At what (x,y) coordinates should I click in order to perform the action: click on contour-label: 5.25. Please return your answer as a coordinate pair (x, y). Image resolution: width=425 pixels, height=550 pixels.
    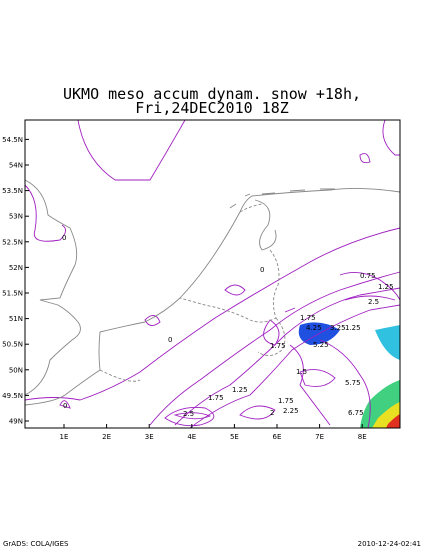
    Looking at the image, I should click on (321, 345).